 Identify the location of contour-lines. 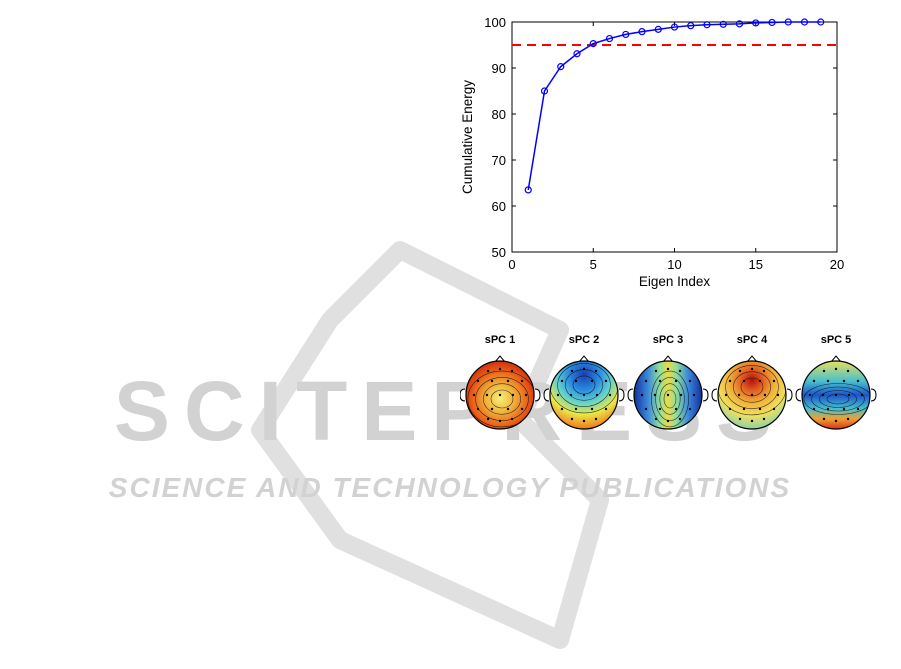
(752, 388).